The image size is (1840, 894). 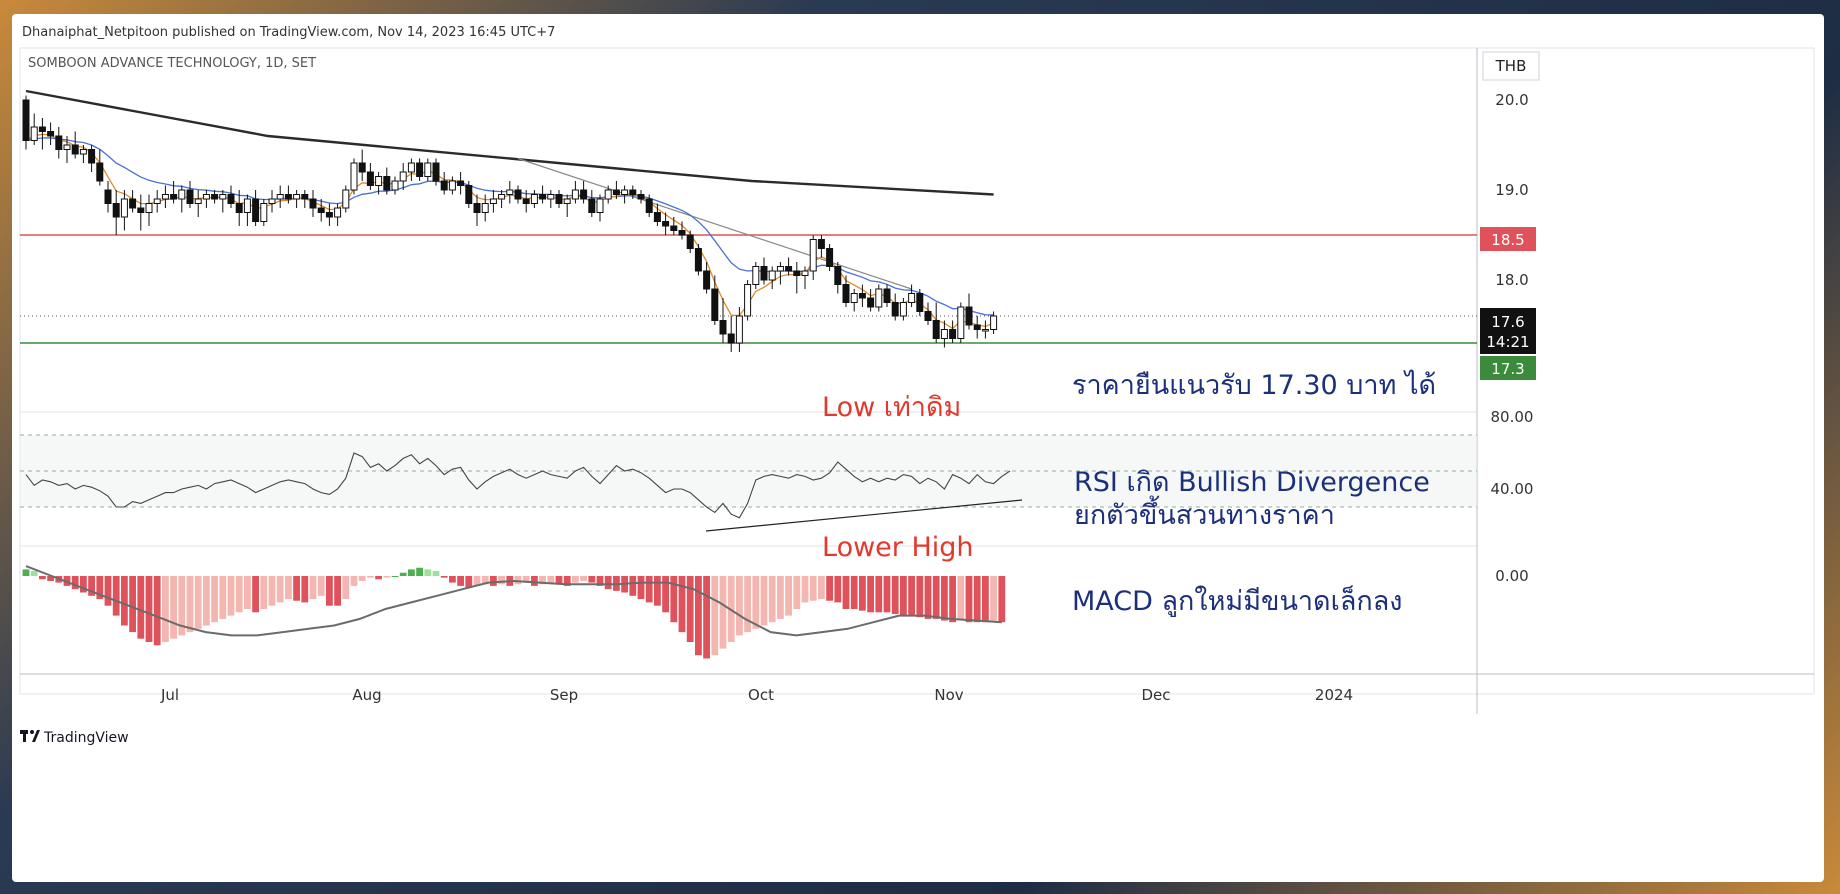 What do you see at coordinates (1511, 100) in the screenshot?
I see `price-tick-label: 20.0` at bounding box center [1511, 100].